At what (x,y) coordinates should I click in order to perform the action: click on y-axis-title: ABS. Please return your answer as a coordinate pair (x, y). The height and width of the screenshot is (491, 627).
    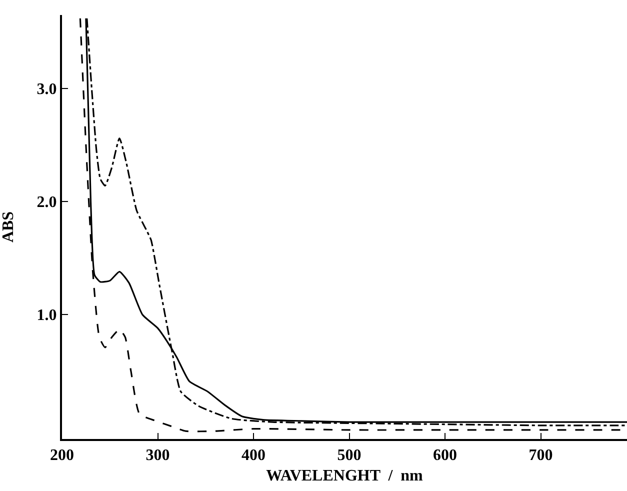
    Looking at the image, I should click on (8, 227).